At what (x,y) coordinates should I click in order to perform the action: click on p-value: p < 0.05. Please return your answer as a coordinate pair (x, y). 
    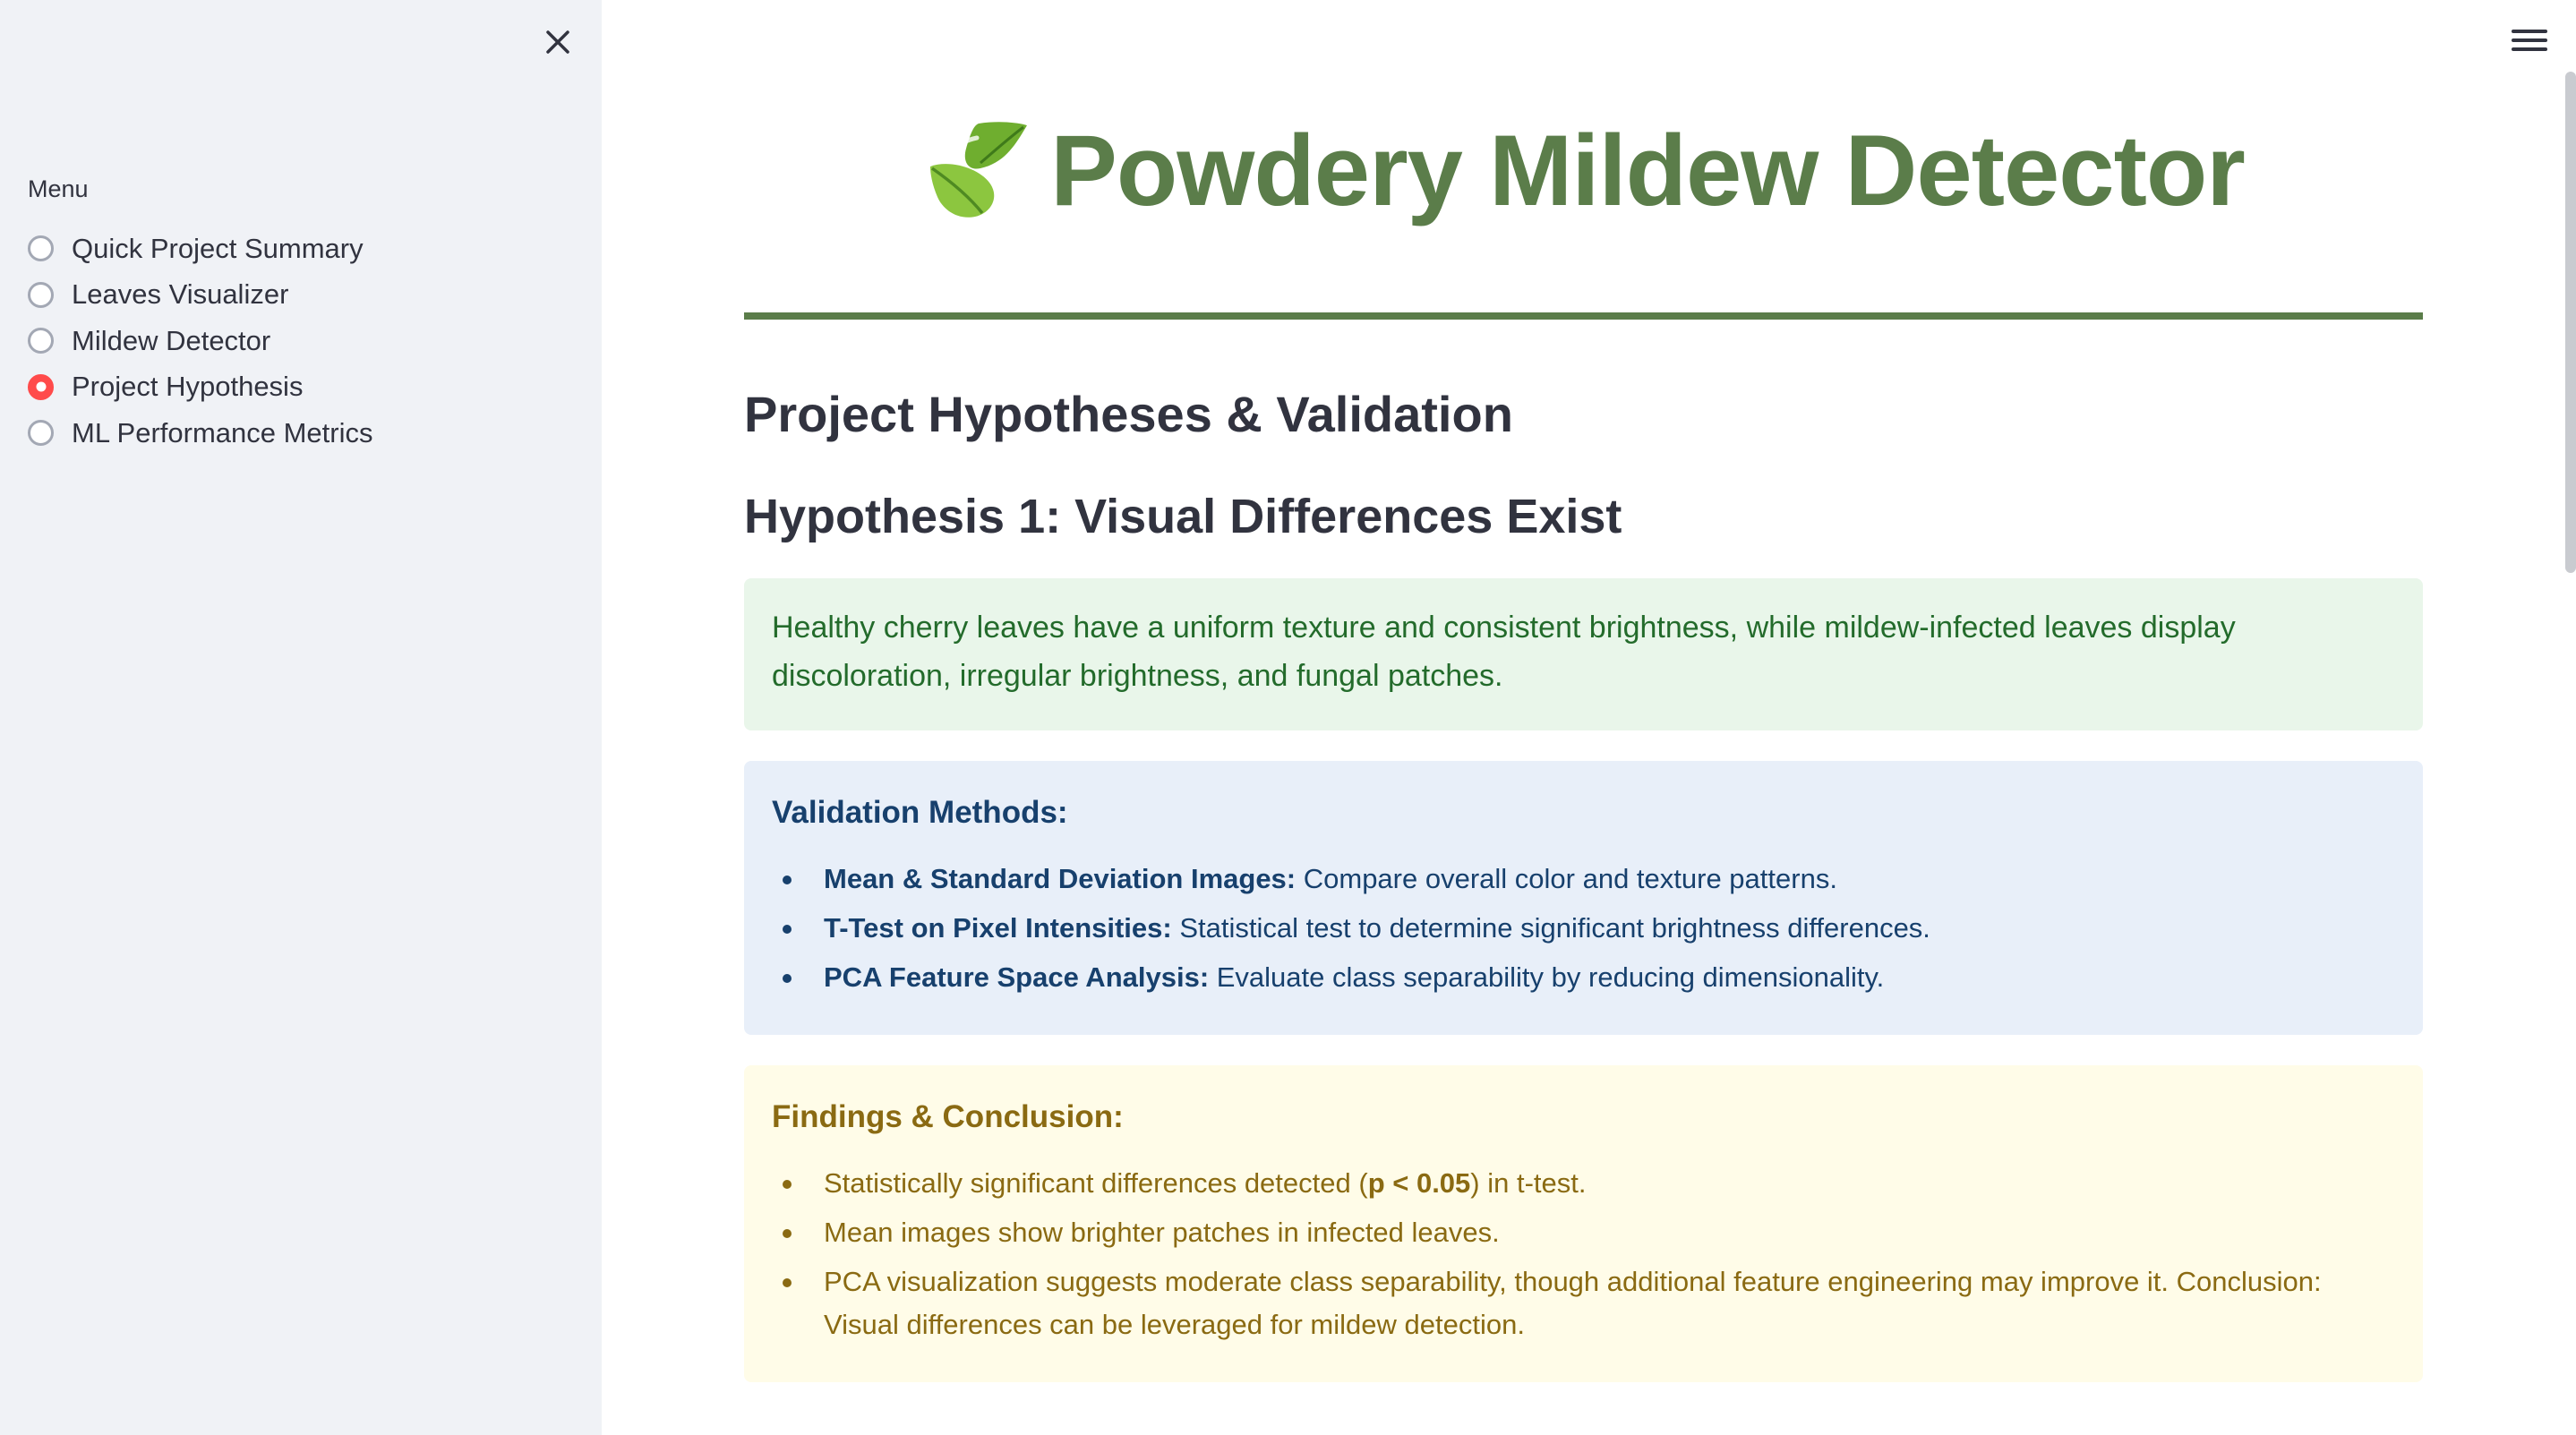
    Looking at the image, I should click on (1419, 1183).